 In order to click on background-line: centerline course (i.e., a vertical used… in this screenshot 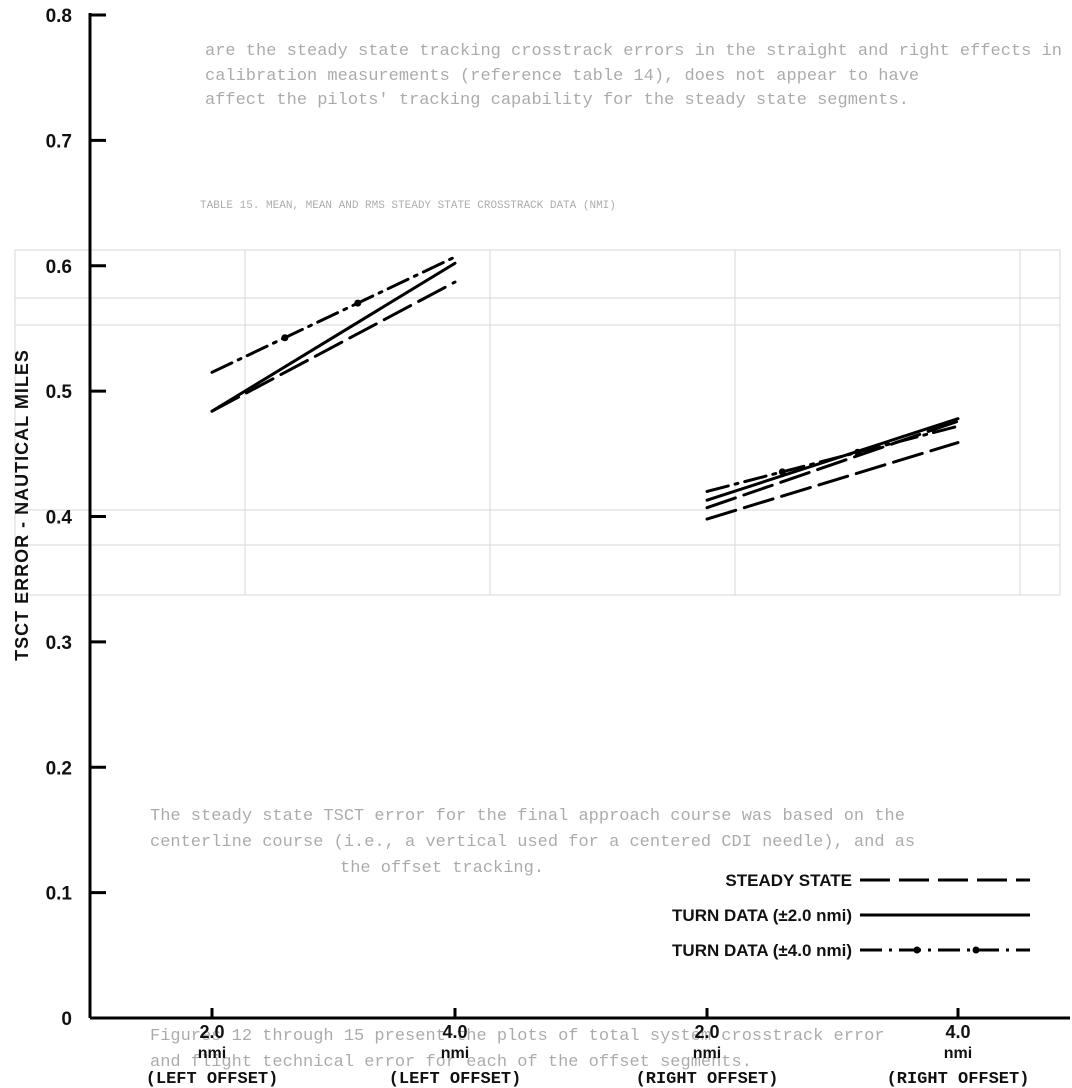, I will do `click(532, 842)`.